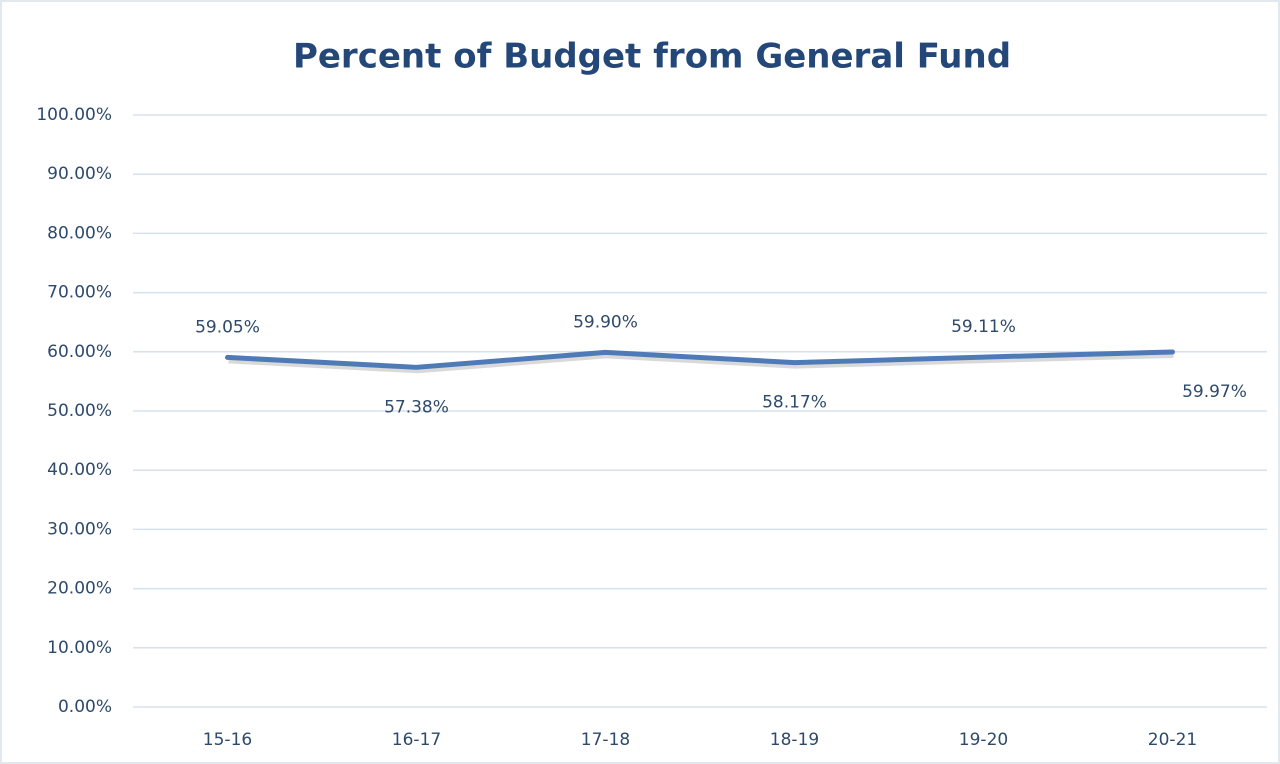 The height and width of the screenshot is (764, 1280). I want to click on y-tick-label: 40.00%, so click(79, 470).